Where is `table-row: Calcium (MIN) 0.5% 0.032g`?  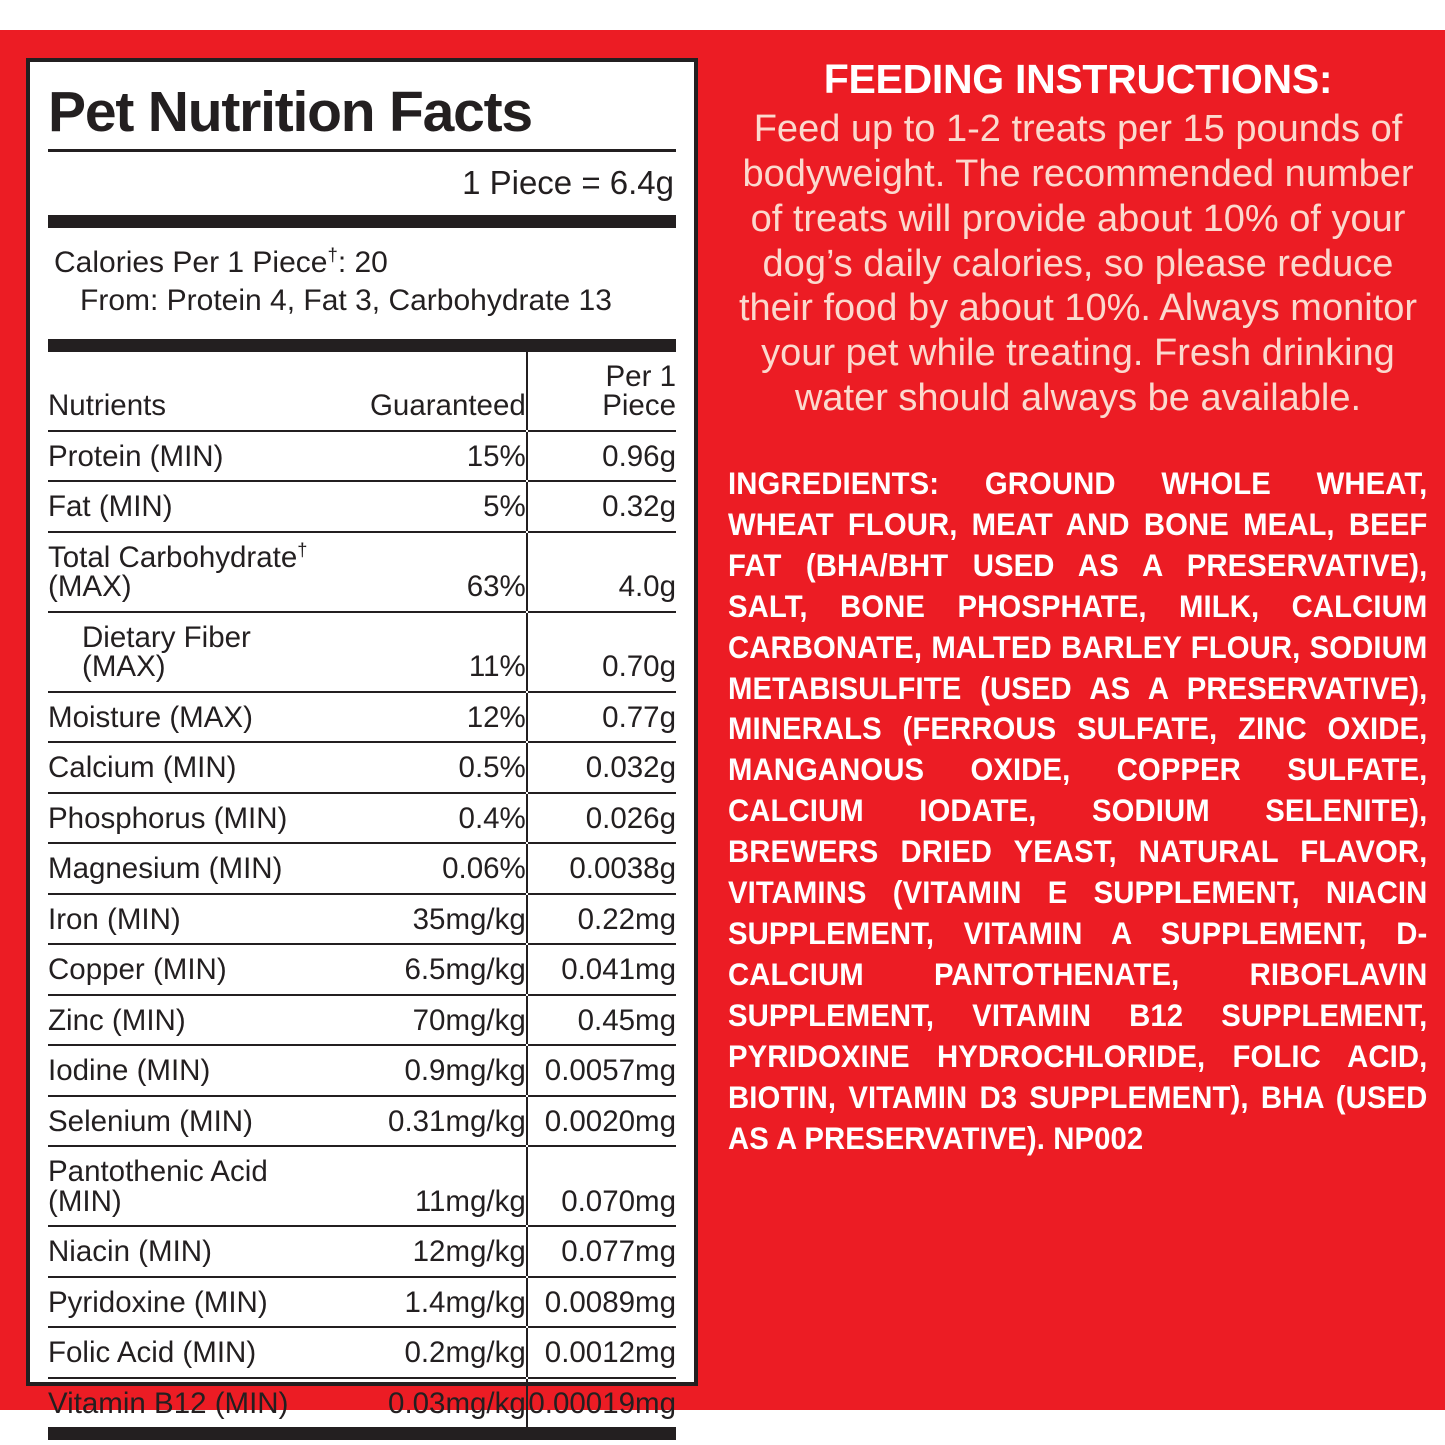
table-row: Calcium (MIN) 0.5% 0.032g is located at coordinates (362, 767).